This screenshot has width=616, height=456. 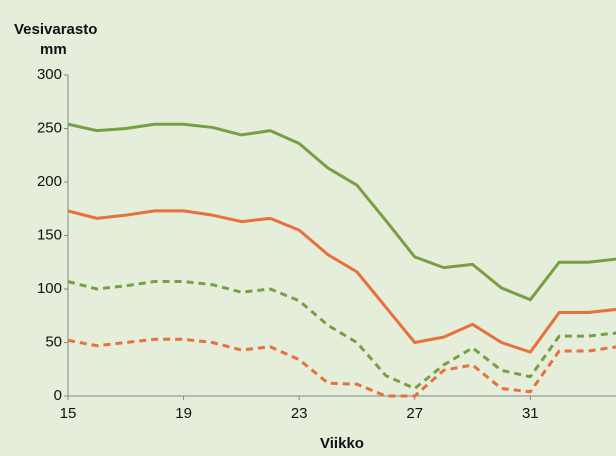 I want to click on y-tick-label: 300, so click(x=49, y=74).